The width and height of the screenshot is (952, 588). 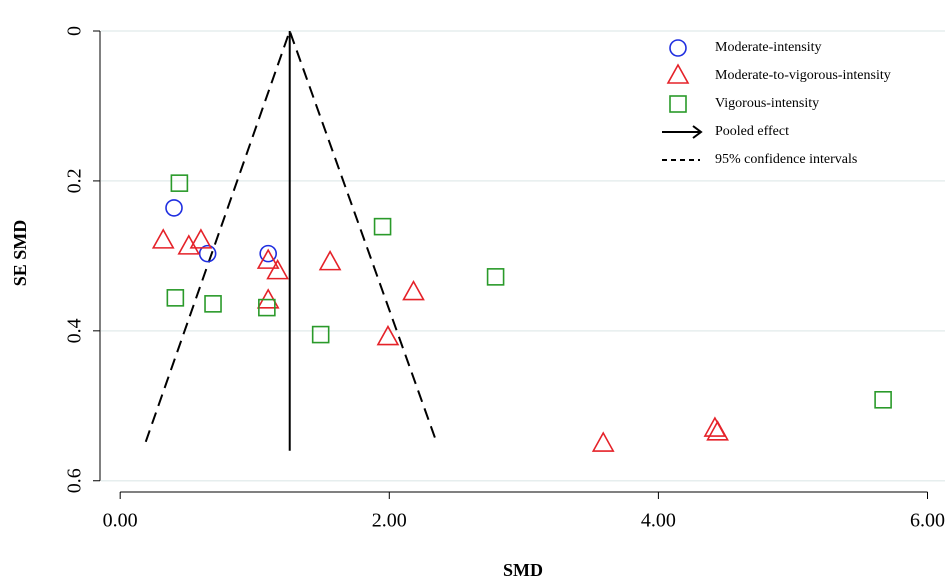 What do you see at coordinates (697, 132) in the screenshot?
I see `legend-arrow-head` at bounding box center [697, 132].